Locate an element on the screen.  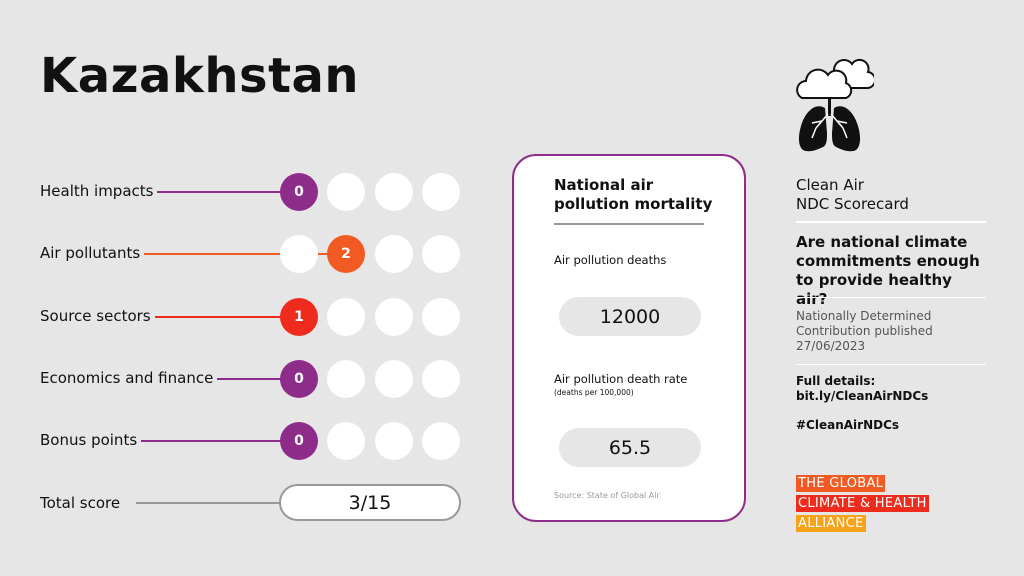
score-row: Health impacts 0 is located at coordinates (255, 192).